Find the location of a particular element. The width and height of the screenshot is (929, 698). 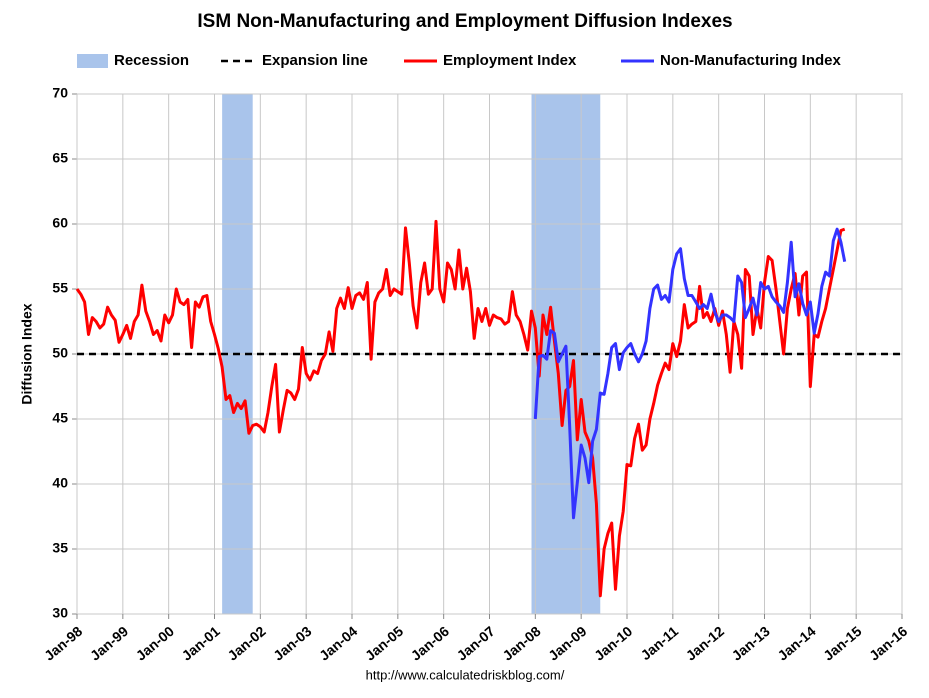

x-tick-label: Jan-16 is located at coordinates (888, 643).